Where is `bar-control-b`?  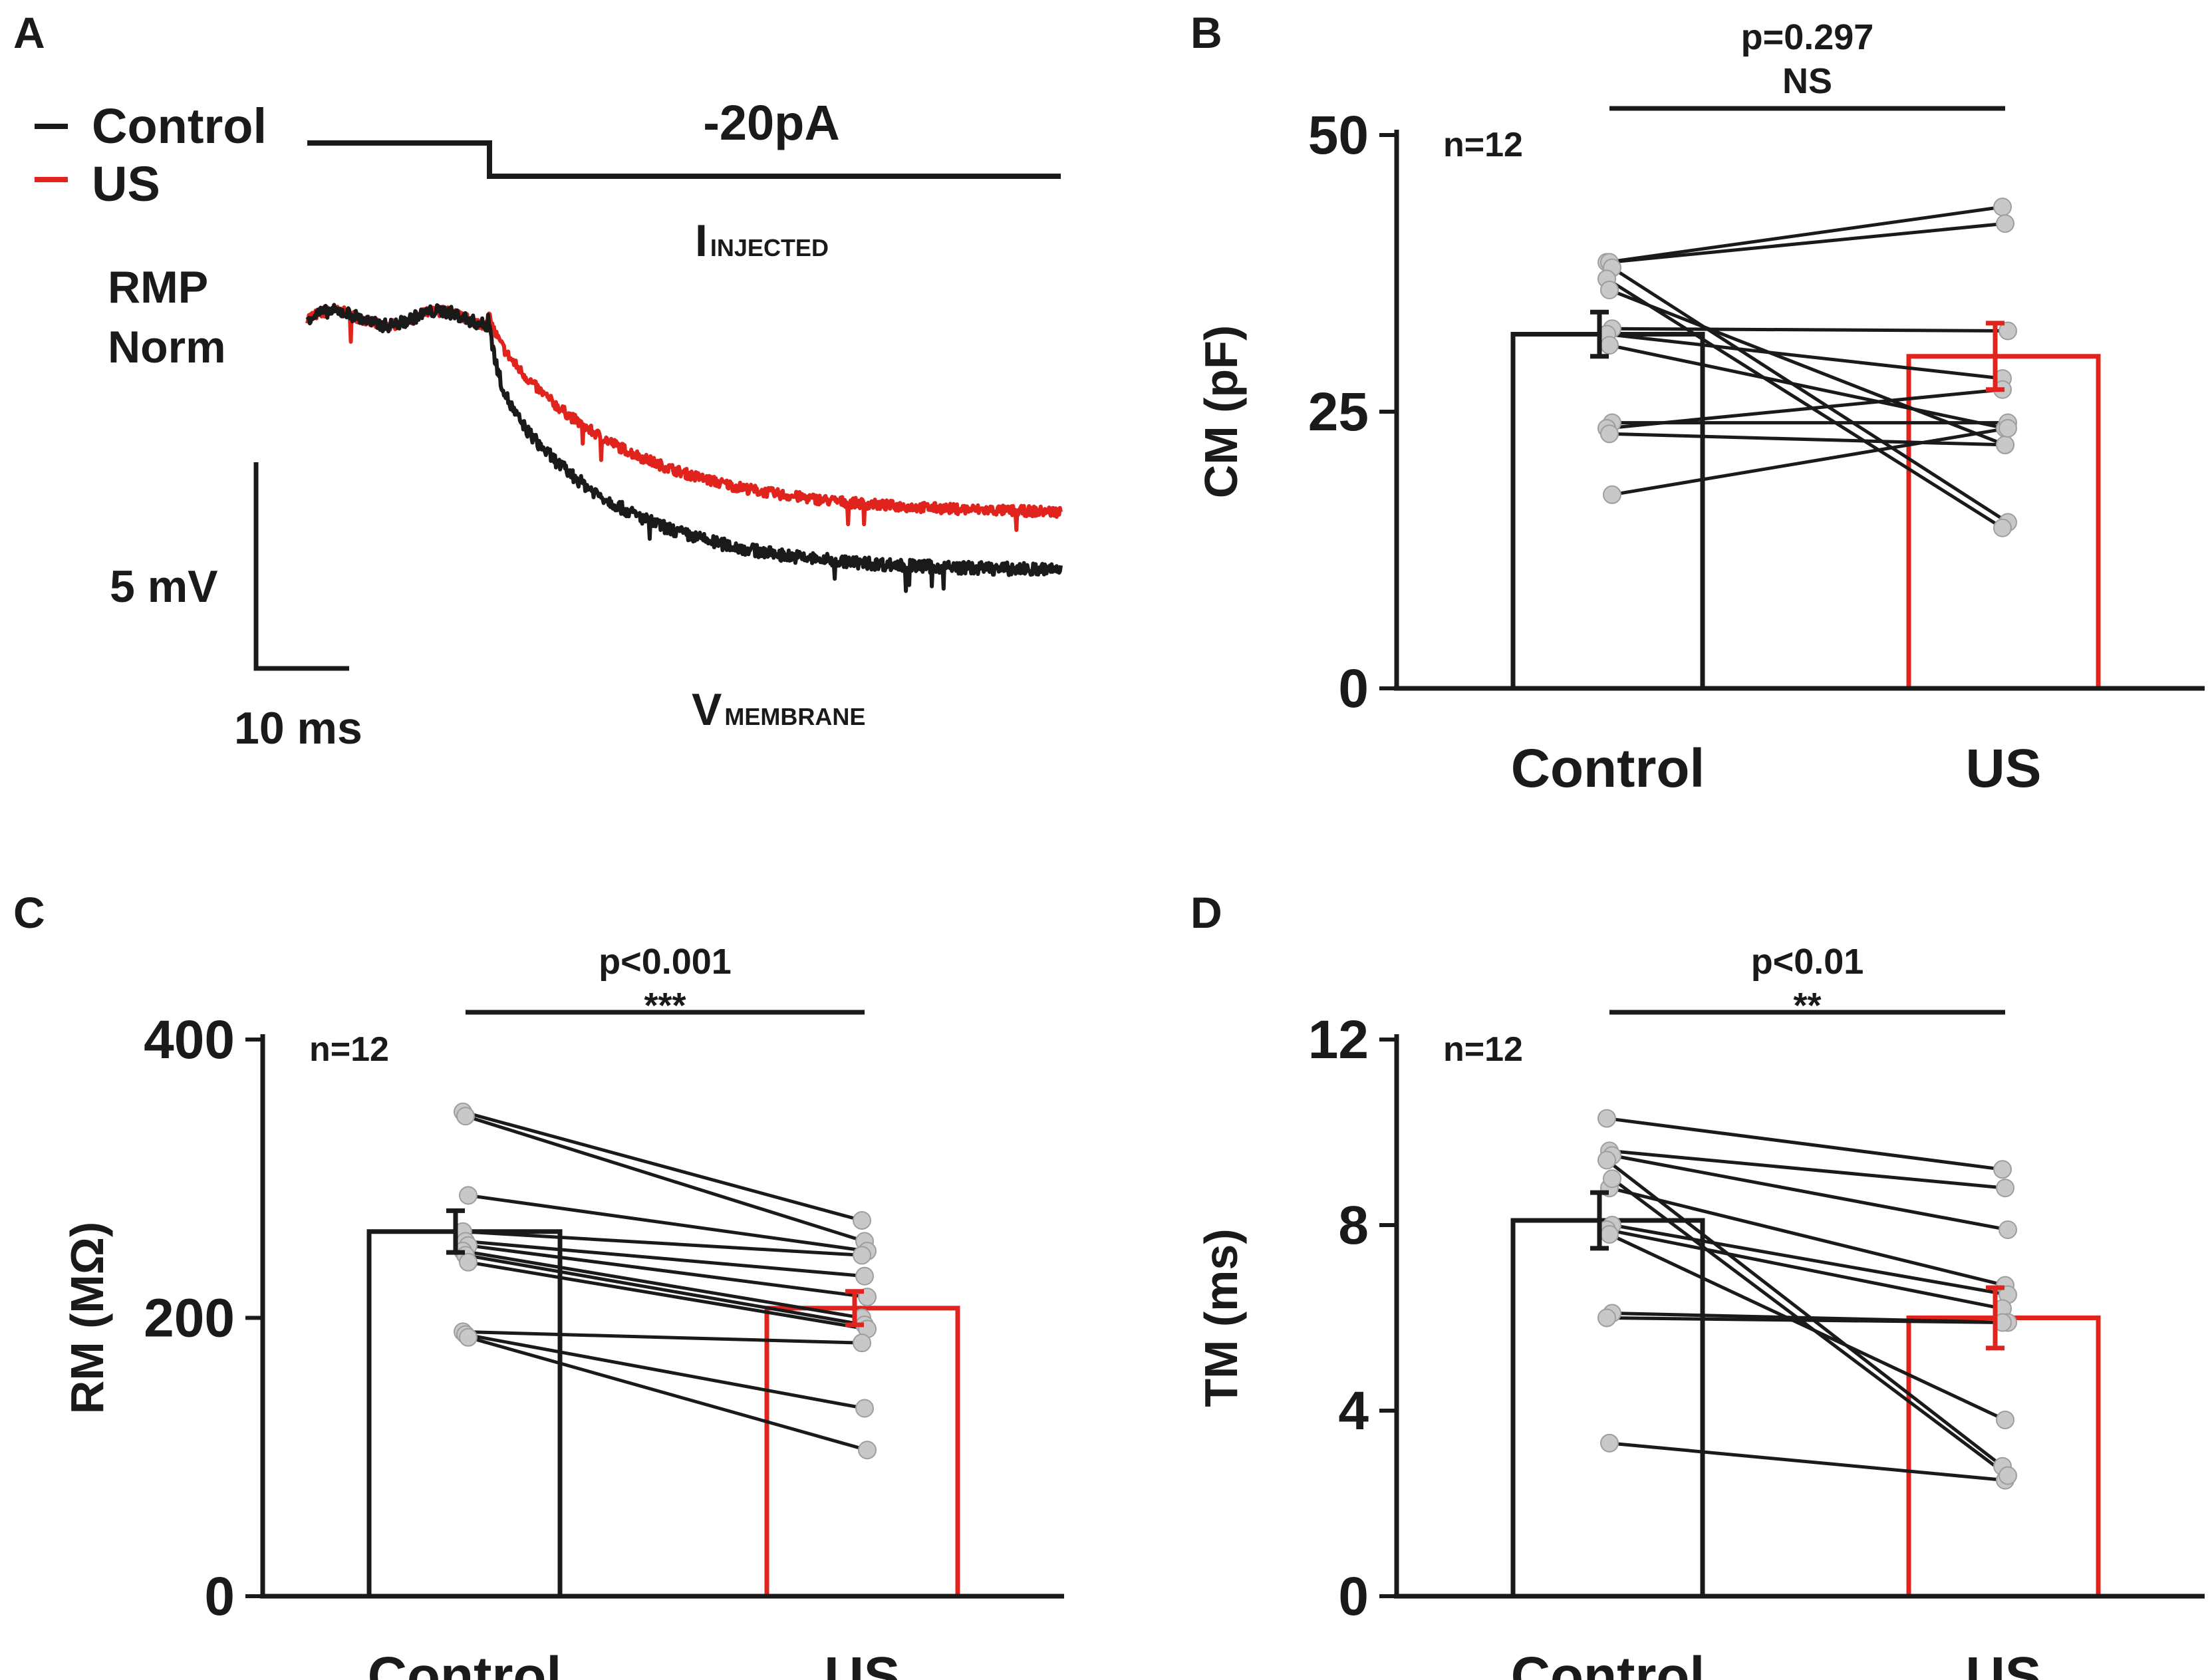 bar-control-b is located at coordinates (1608, 510).